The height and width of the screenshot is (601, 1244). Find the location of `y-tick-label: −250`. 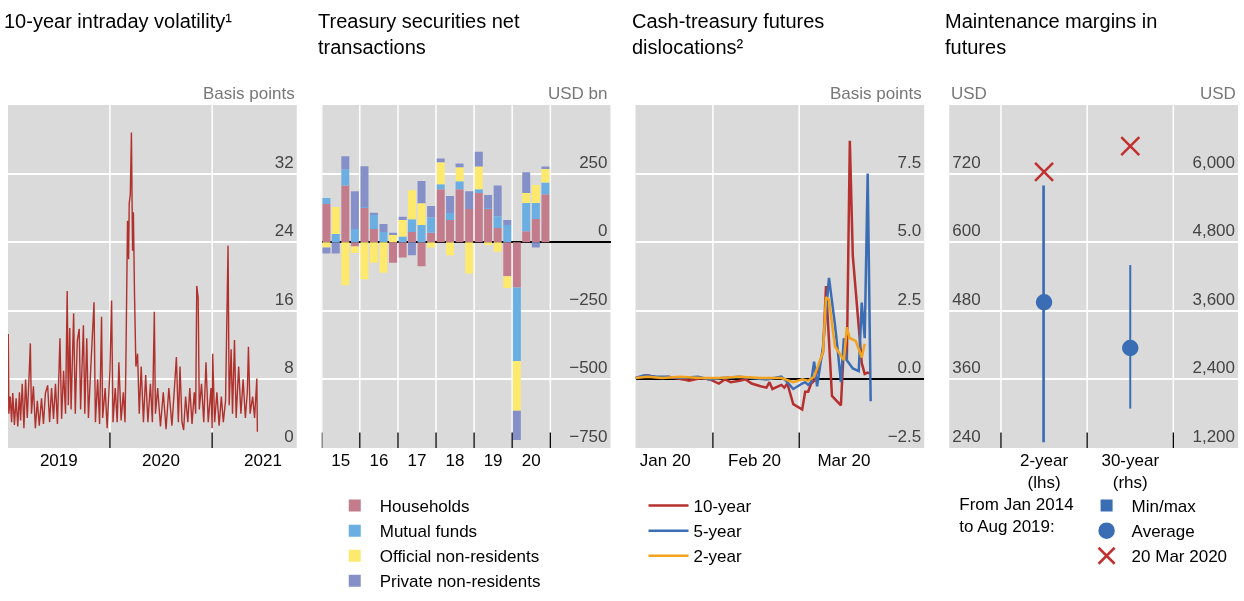

y-tick-label: −250 is located at coordinates (588, 299).